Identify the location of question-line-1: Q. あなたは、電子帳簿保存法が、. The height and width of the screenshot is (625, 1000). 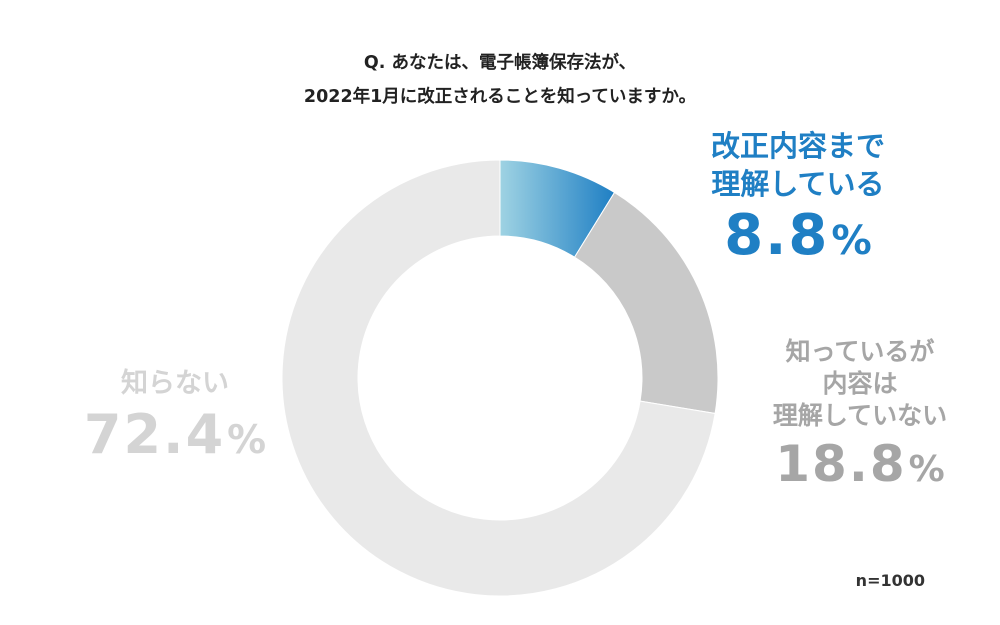
(500, 63).